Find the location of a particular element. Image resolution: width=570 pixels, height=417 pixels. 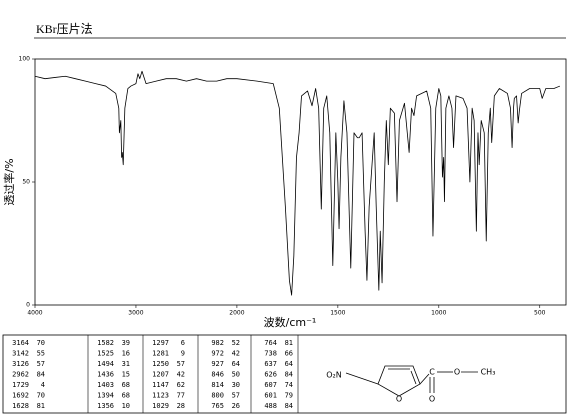

peak-wavenumber: 765 is located at coordinates (217, 406).